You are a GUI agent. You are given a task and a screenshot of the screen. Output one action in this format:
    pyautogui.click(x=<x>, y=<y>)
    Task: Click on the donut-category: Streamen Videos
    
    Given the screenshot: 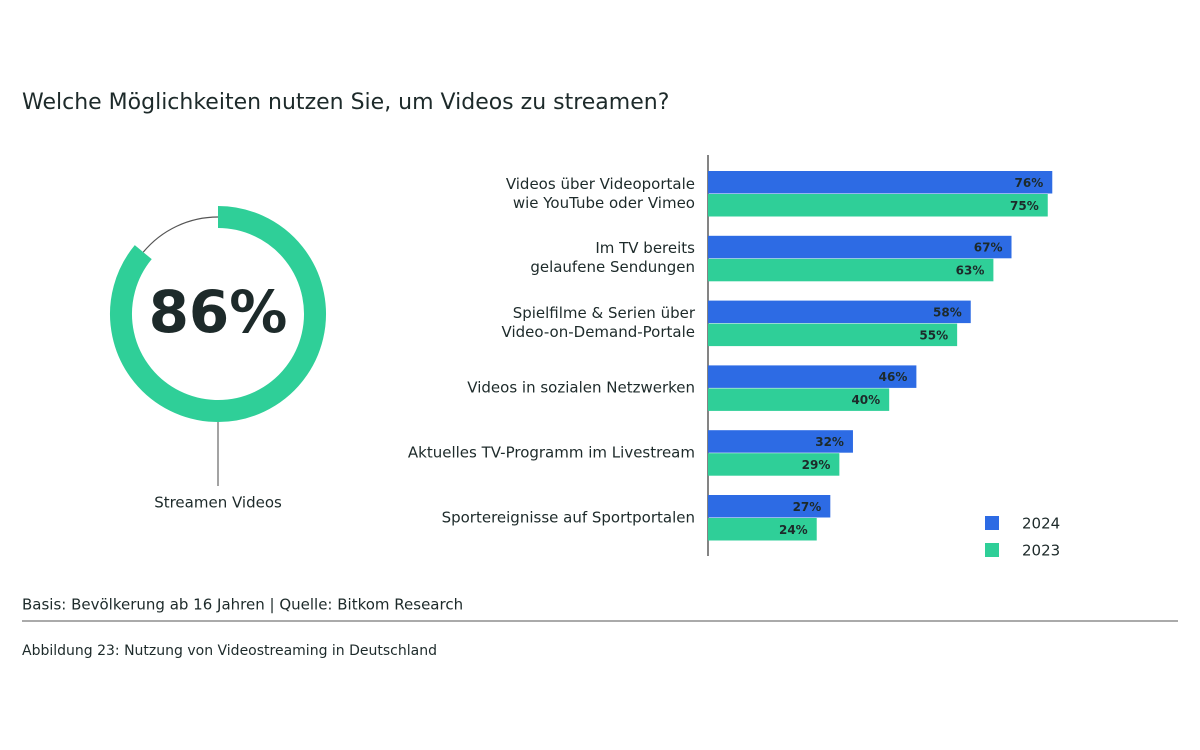 What is the action you would take?
    pyautogui.click(x=218, y=503)
    